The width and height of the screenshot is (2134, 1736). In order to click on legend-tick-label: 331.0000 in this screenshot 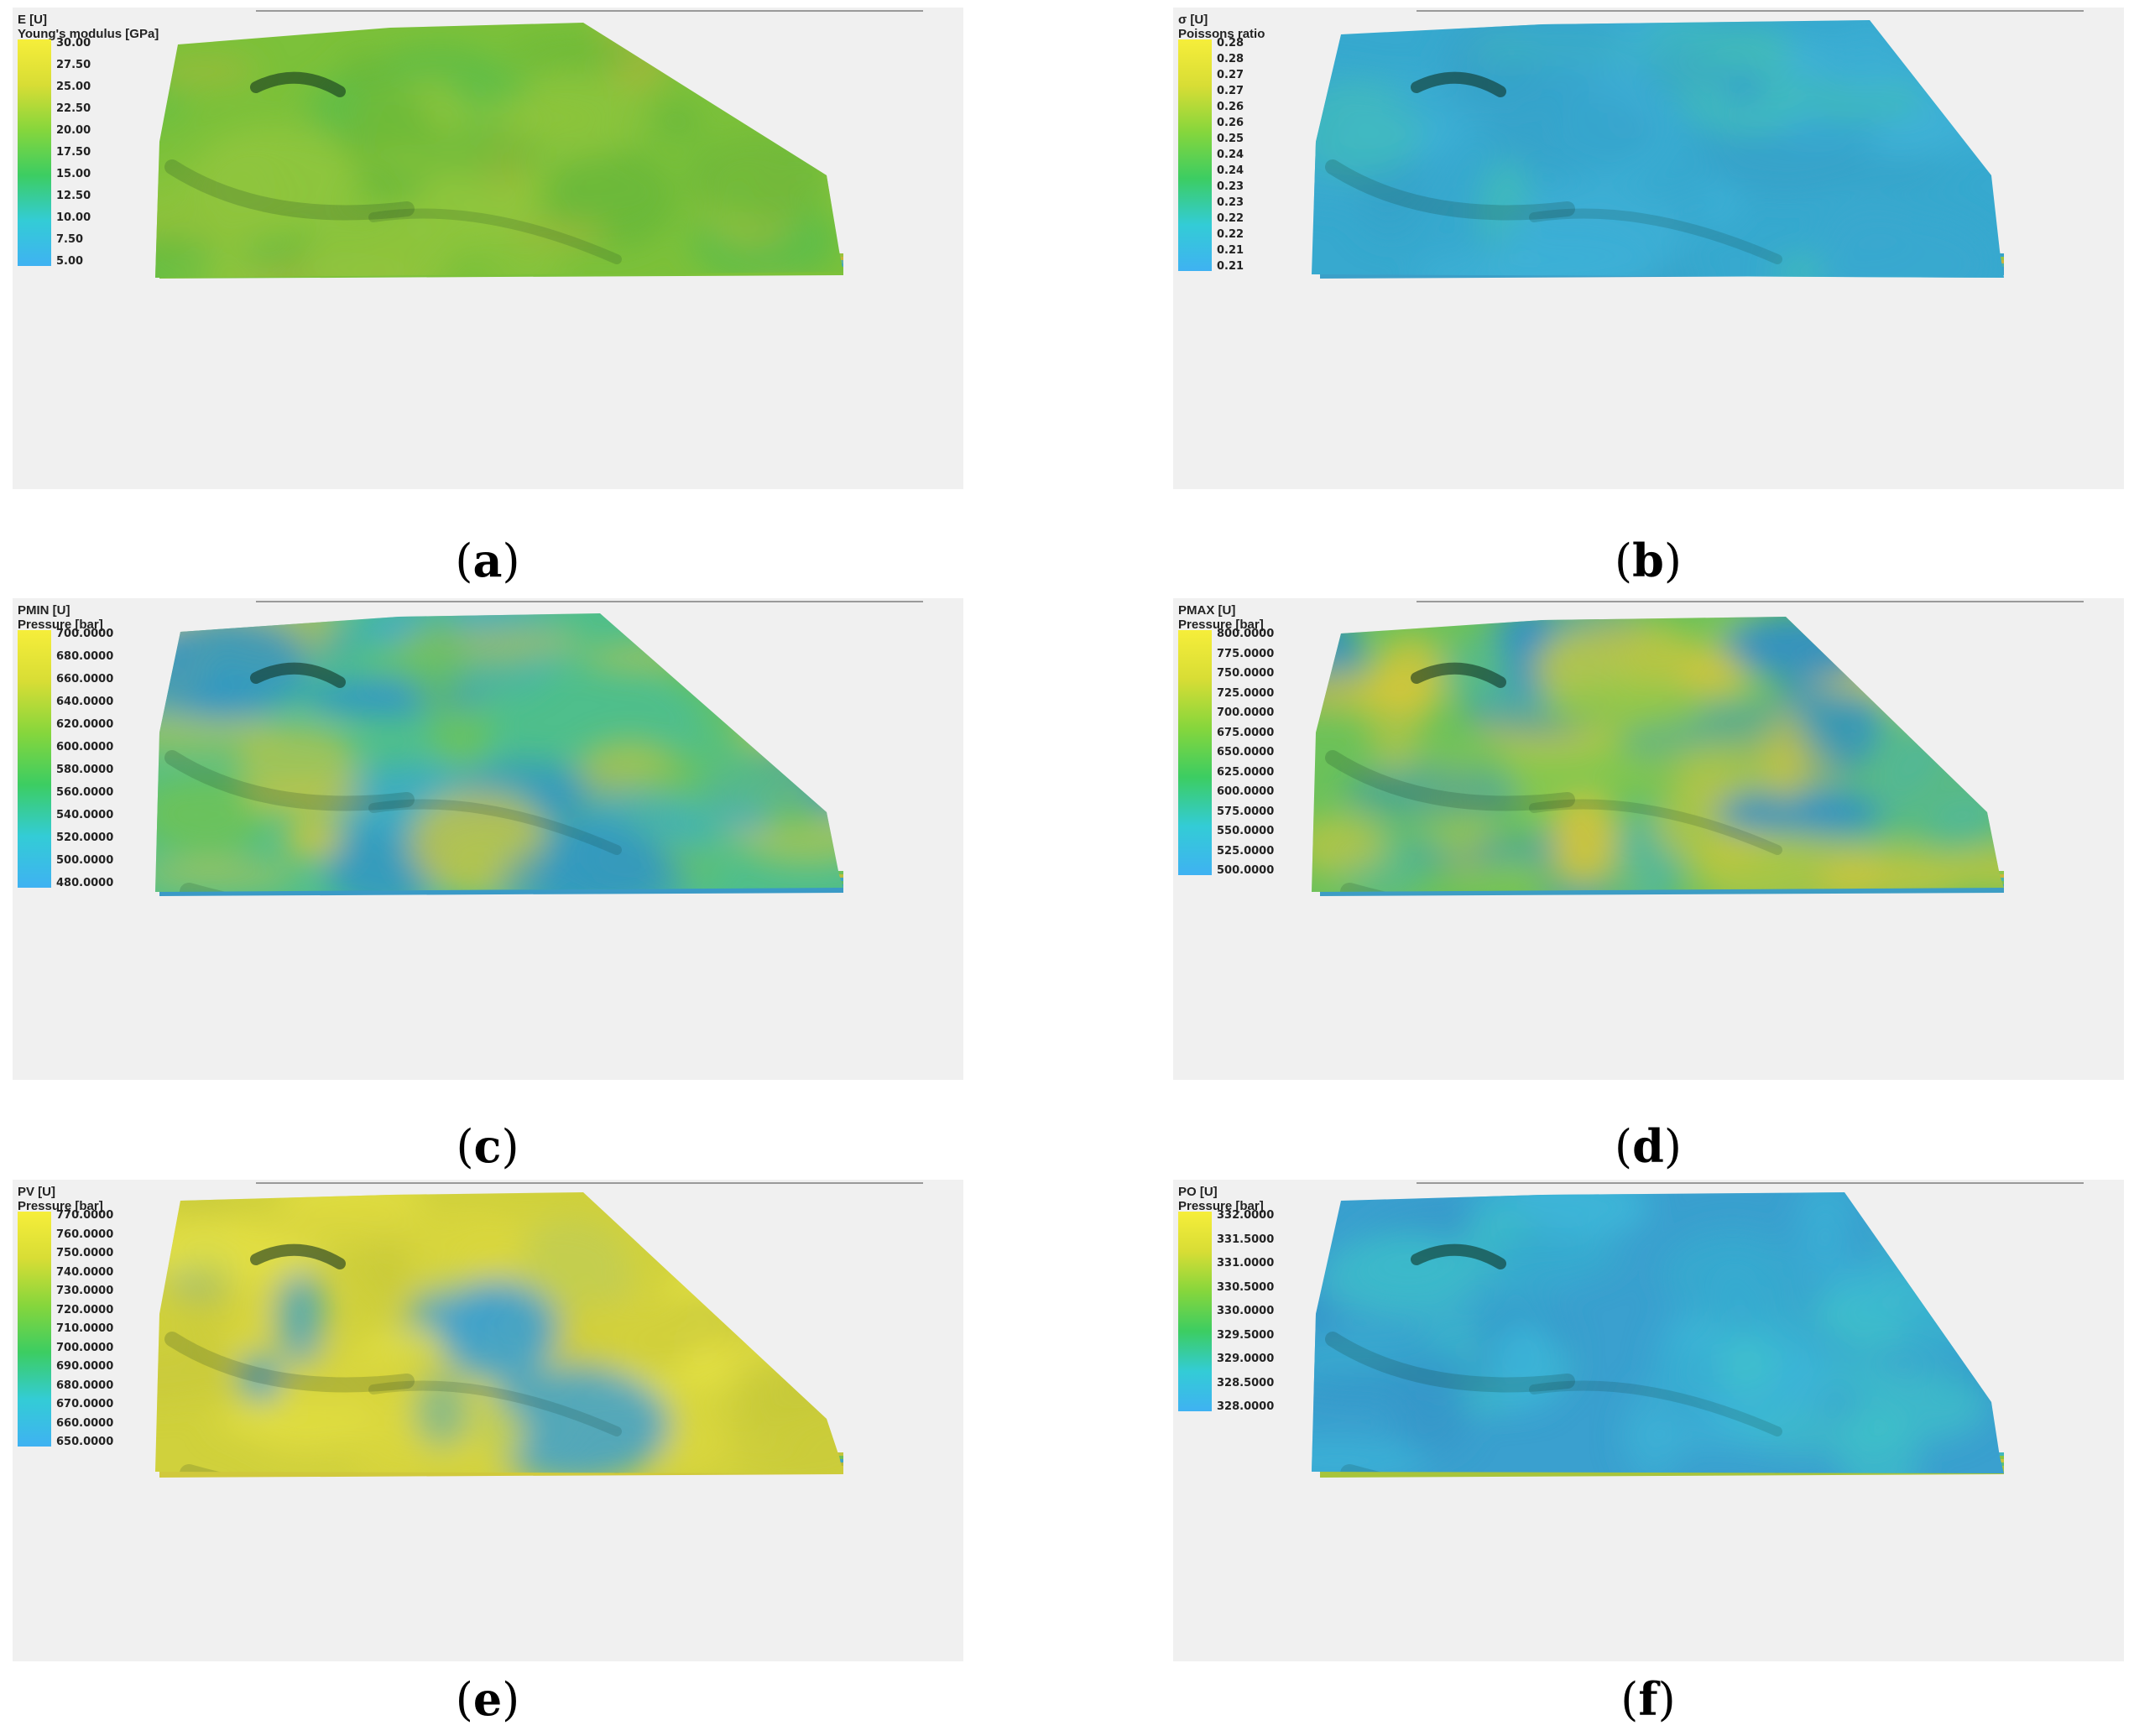, I will do `click(1246, 1263)`.